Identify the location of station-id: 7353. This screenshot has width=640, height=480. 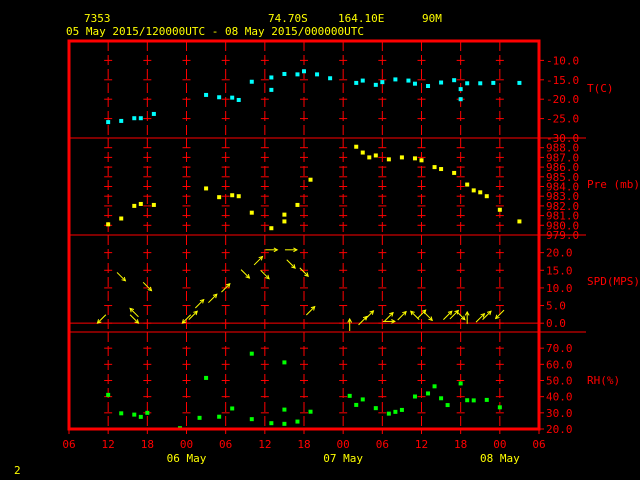
(97, 18).